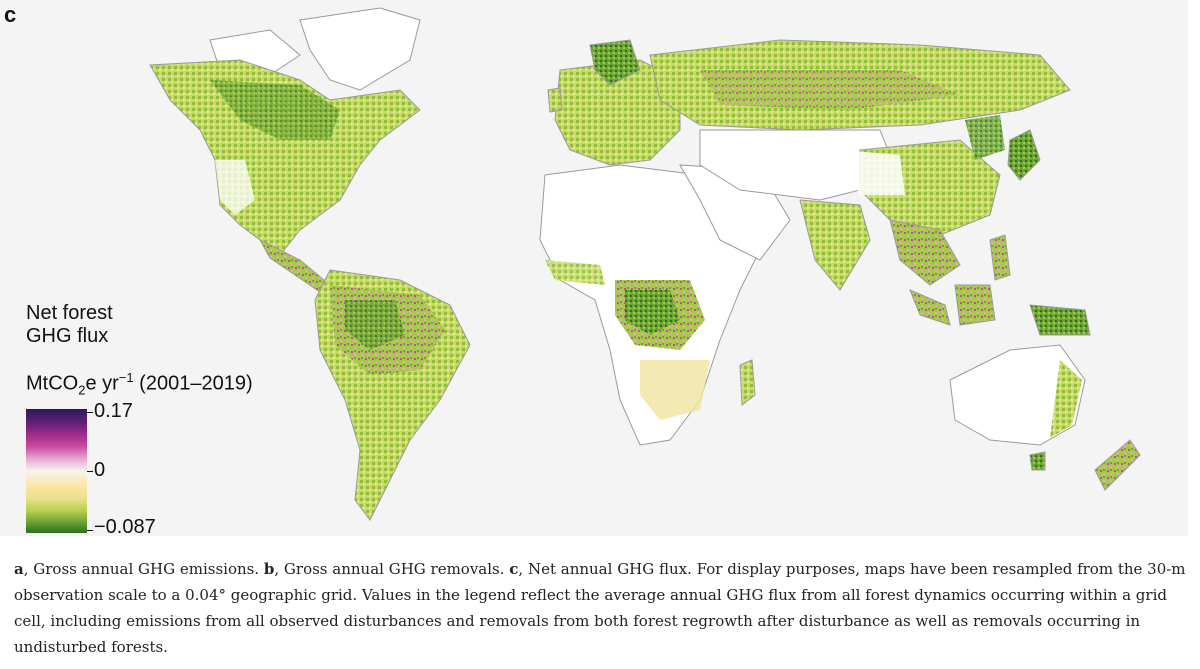  What do you see at coordinates (269, 569) in the screenshot?
I see `caption-b-letter: b` at bounding box center [269, 569].